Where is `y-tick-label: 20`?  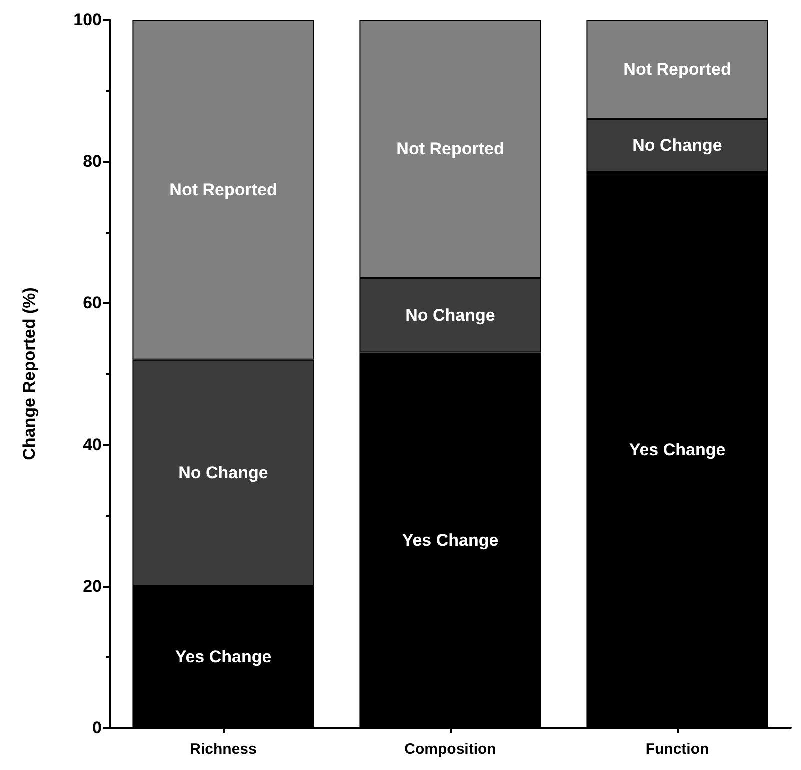 y-tick-label: 20 is located at coordinates (92, 586).